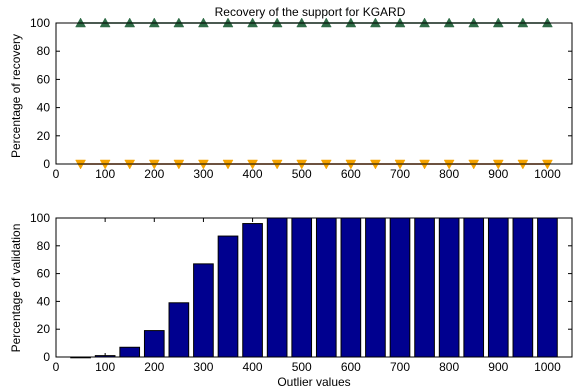  Describe the element at coordinates (16, 96) in the screenshot. I see `y-axis-label: Percentage of recovery` at that location.